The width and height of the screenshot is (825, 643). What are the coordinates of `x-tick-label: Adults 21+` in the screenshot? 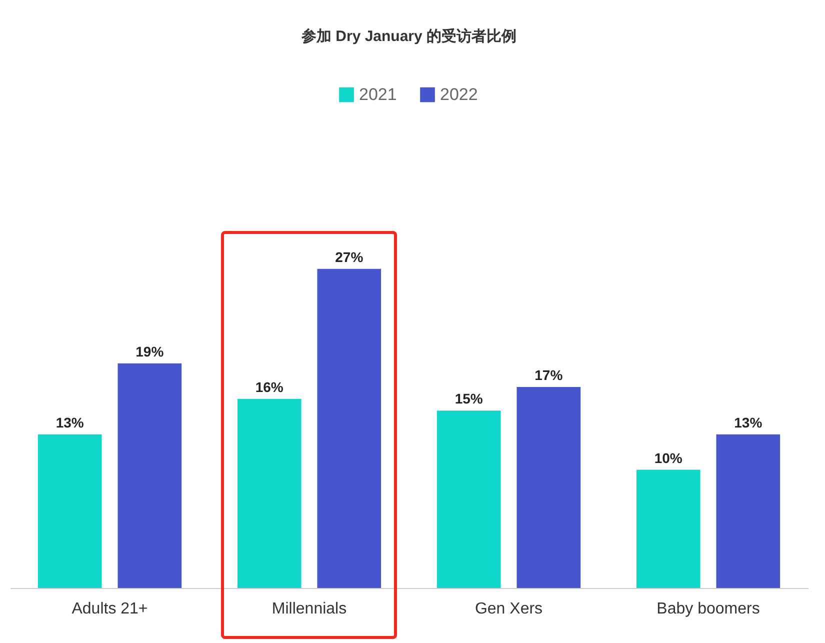 It's located at (110, 609).